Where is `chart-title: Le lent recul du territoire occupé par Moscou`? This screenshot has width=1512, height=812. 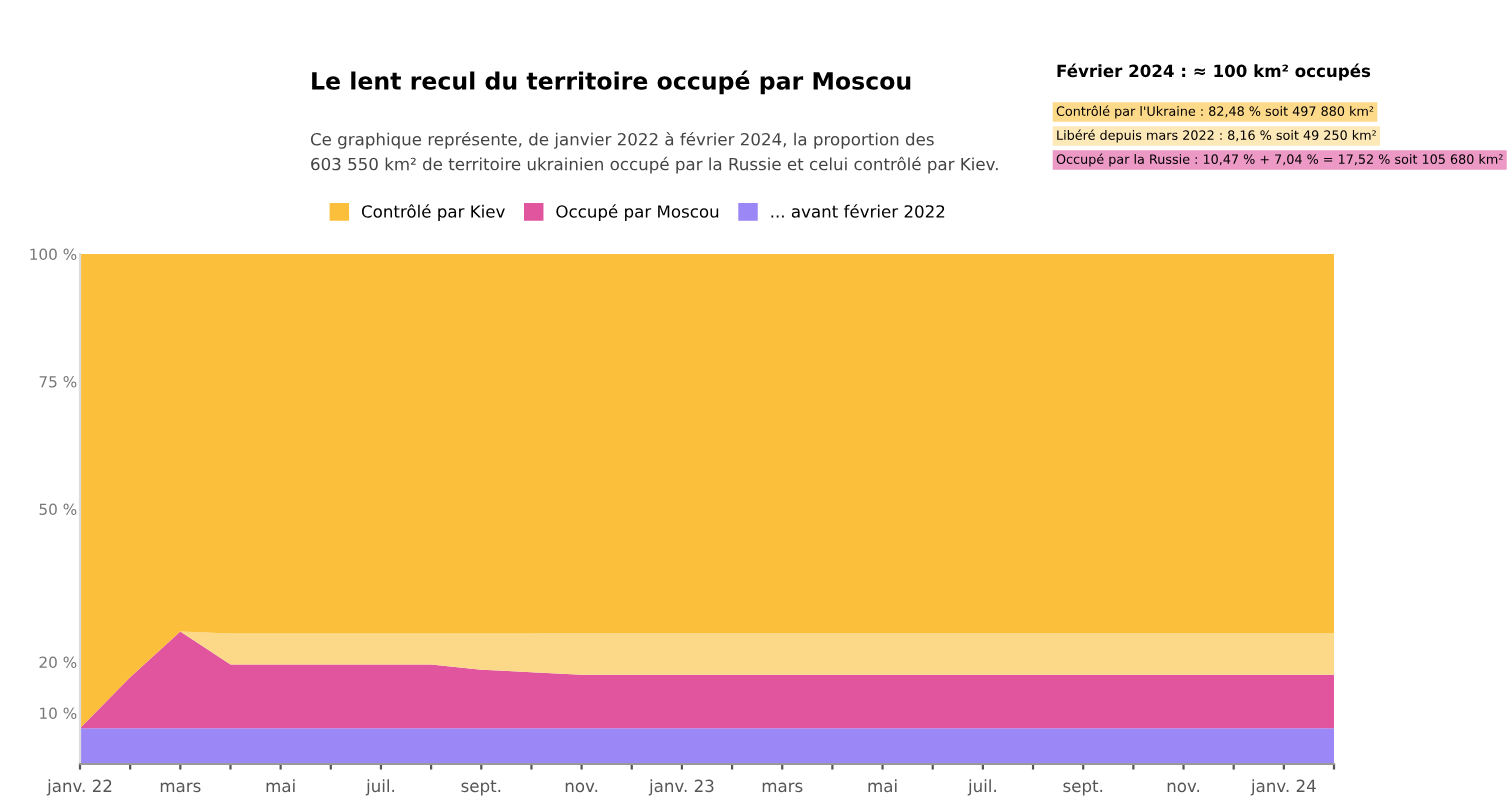
chart-title: Le lent recul du territoire occupé par Moscou is located at coordinates (611, 82).